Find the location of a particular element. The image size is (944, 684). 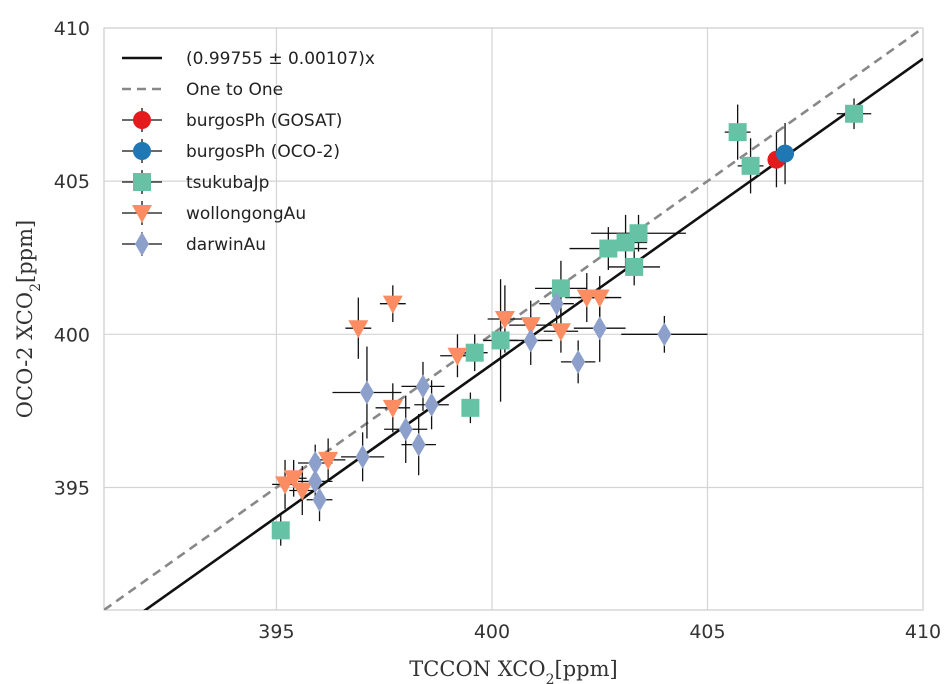

y-tick-label: 405 is located at coordinates (72, 182).